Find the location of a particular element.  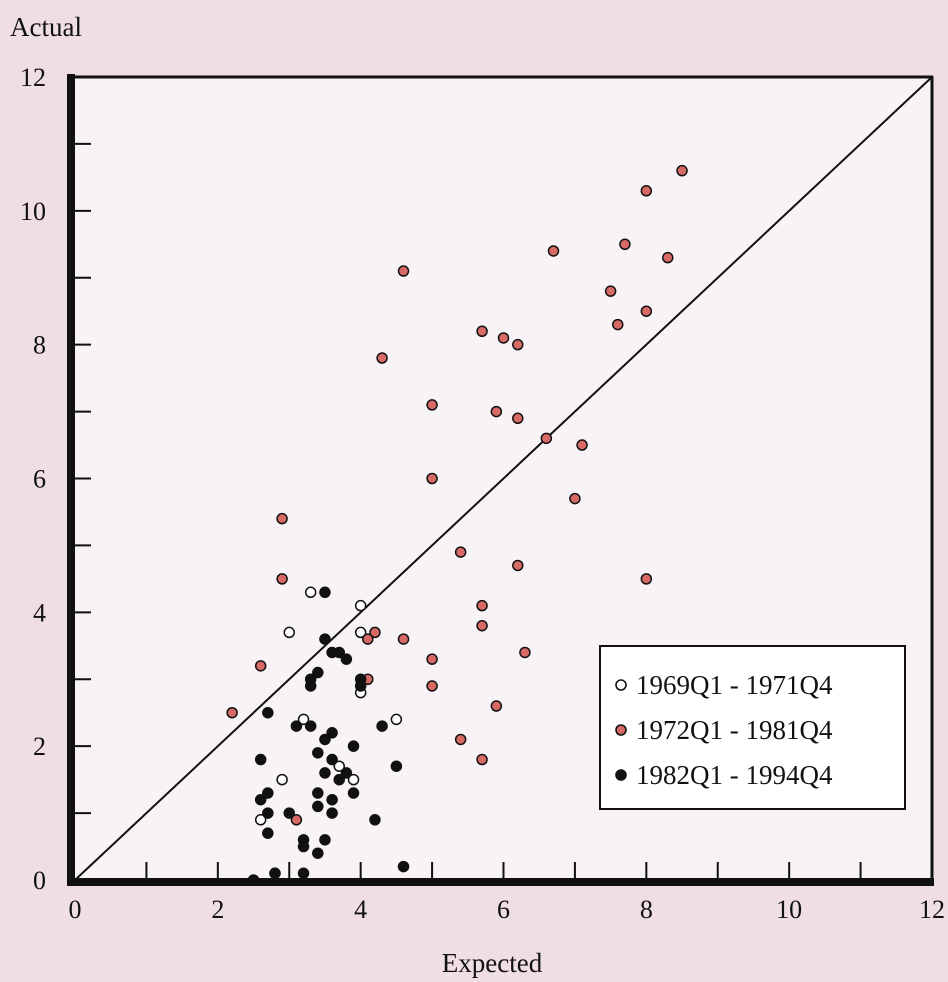

y-tick-label: 12 is located at coordinates (33, 77).